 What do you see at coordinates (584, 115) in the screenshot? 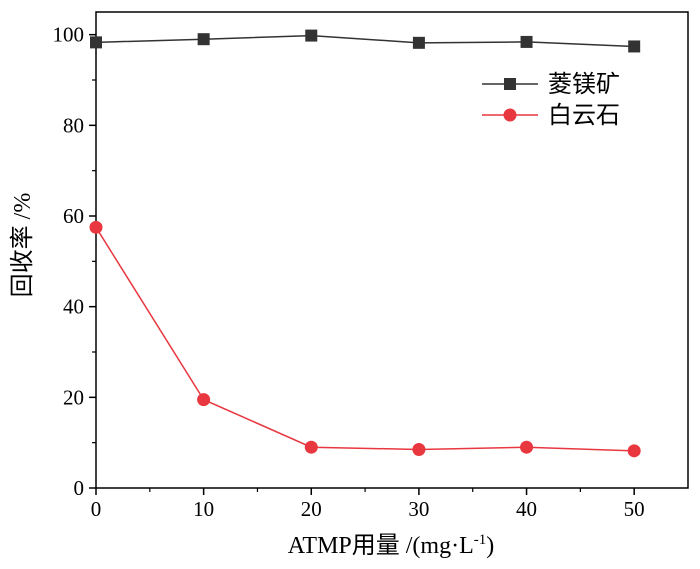
I see `legend-label: 白云石` at bounding box center [584, 115].